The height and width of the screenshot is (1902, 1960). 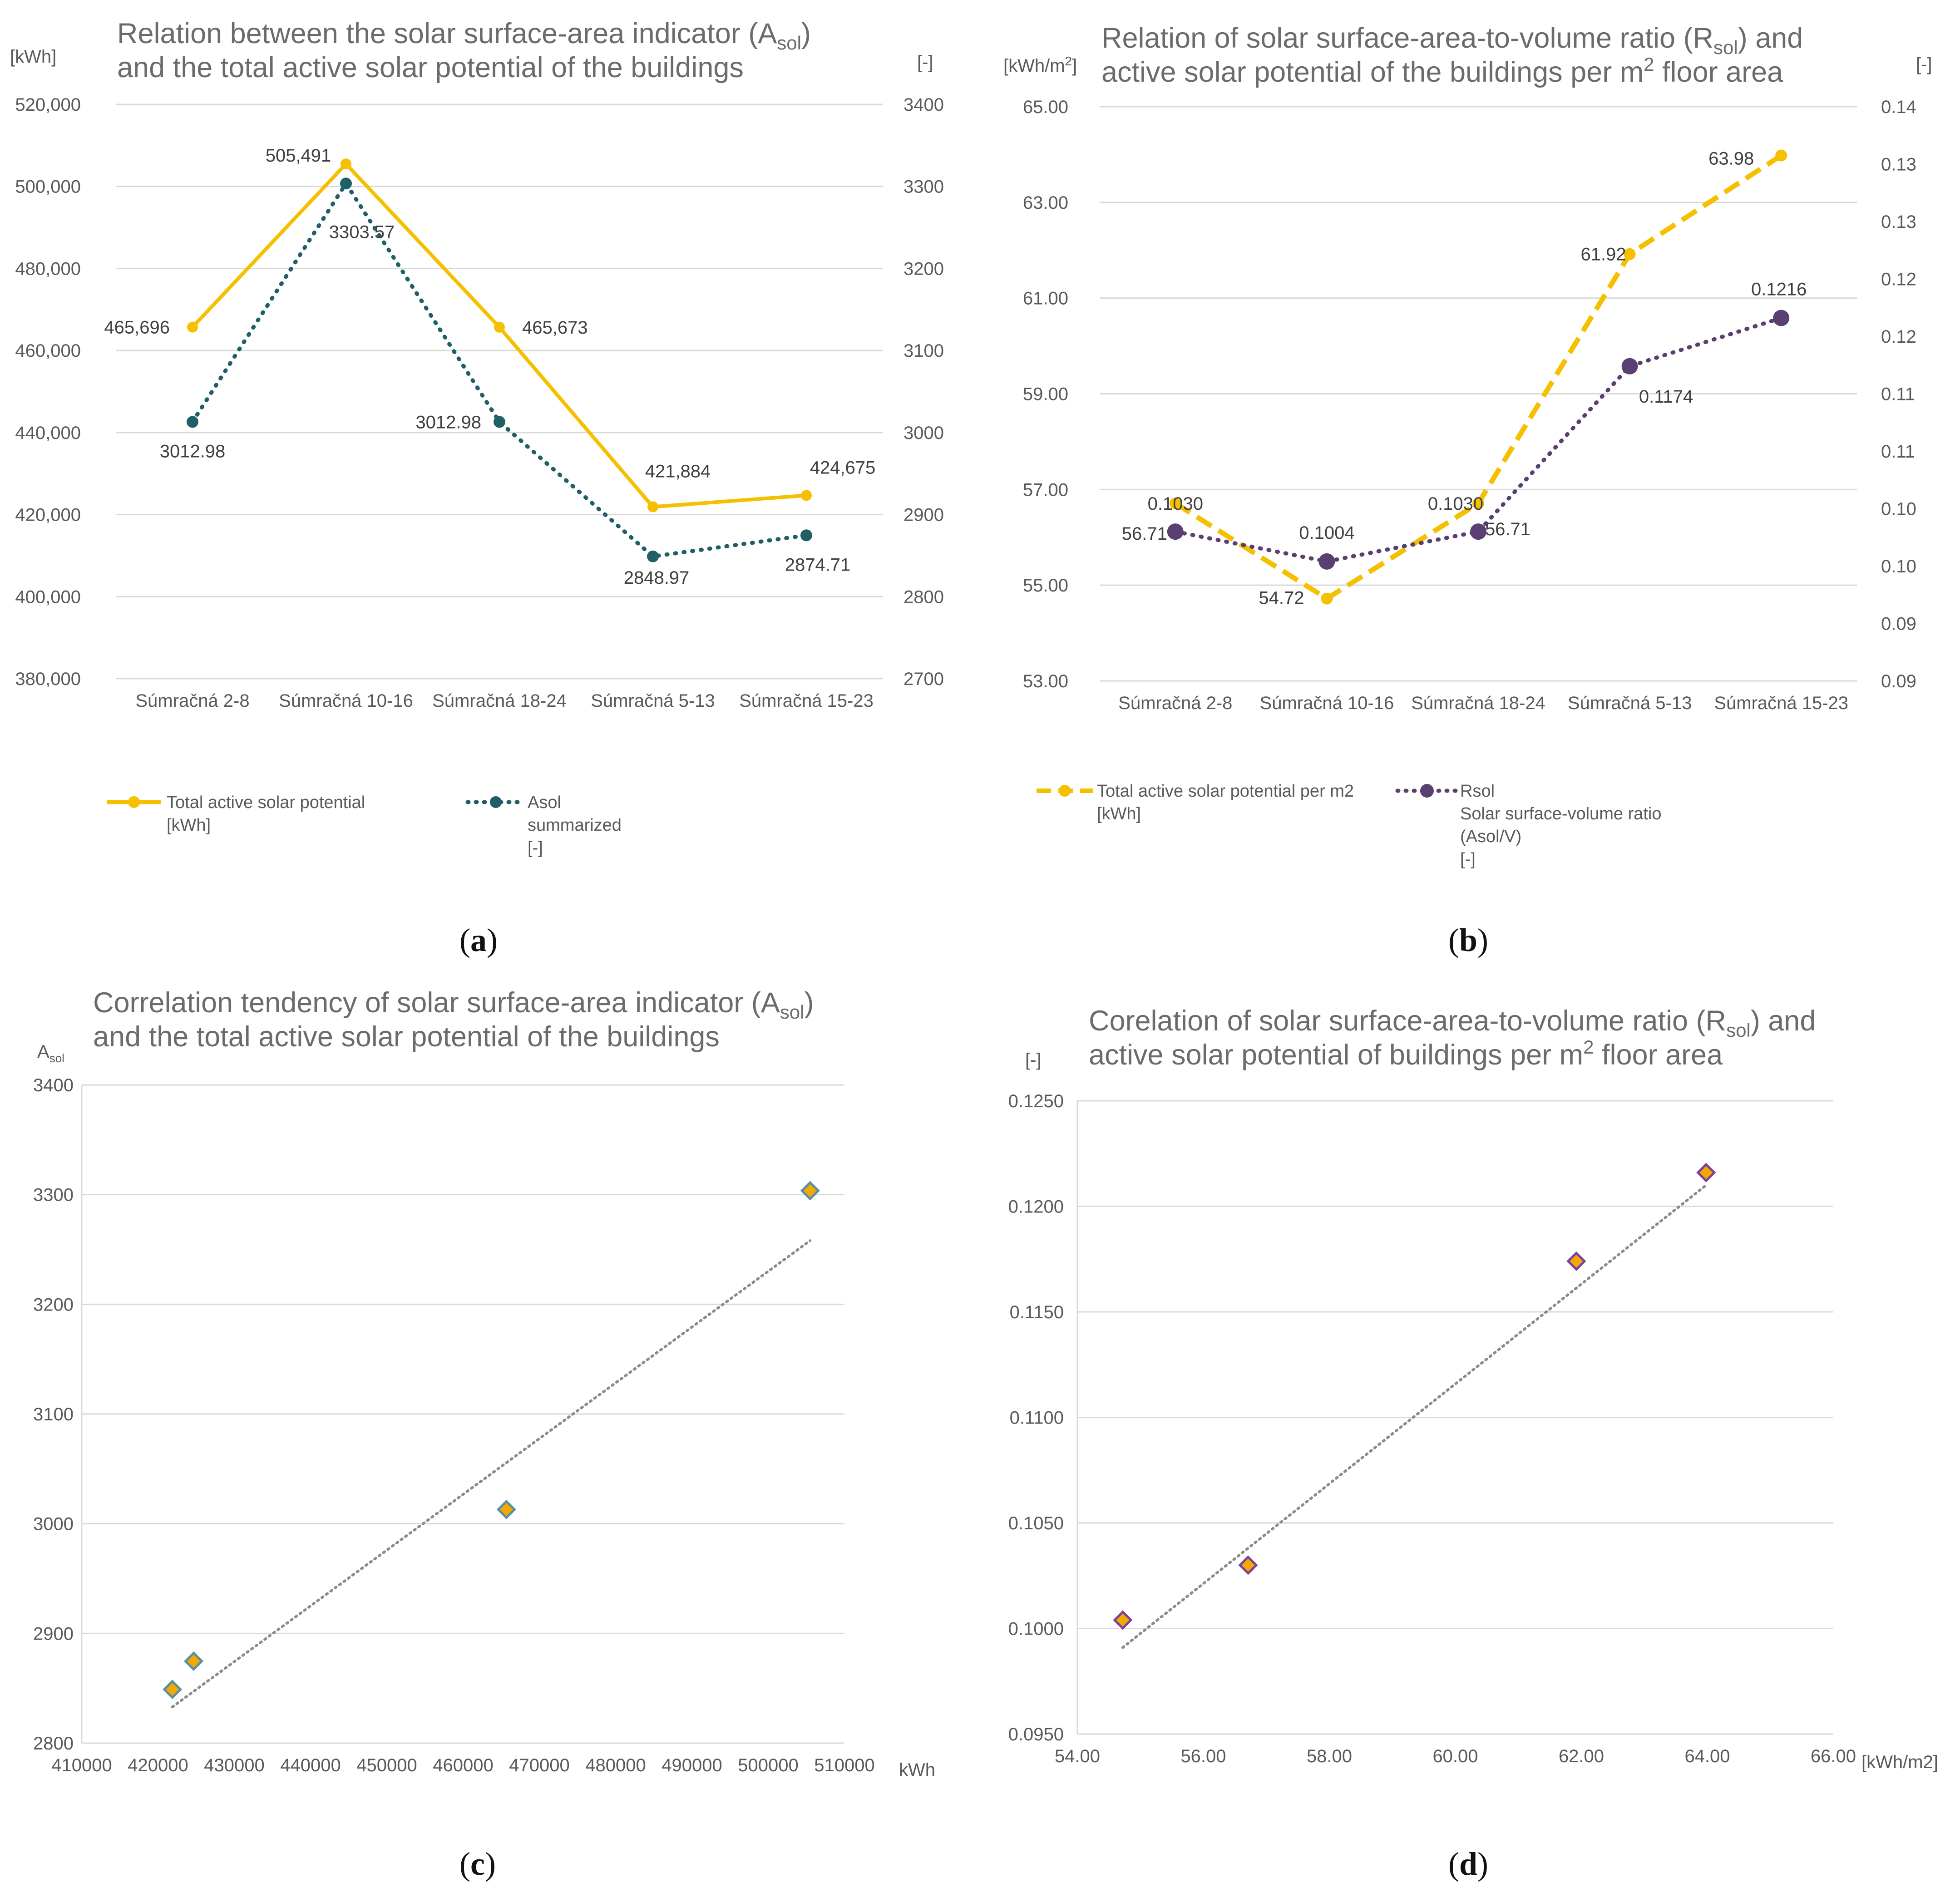 What do you see at coordinates (843, 468) in the screenshot?
I see `a-series-1-data-label: 424,675` at bounding box center [843, 468].